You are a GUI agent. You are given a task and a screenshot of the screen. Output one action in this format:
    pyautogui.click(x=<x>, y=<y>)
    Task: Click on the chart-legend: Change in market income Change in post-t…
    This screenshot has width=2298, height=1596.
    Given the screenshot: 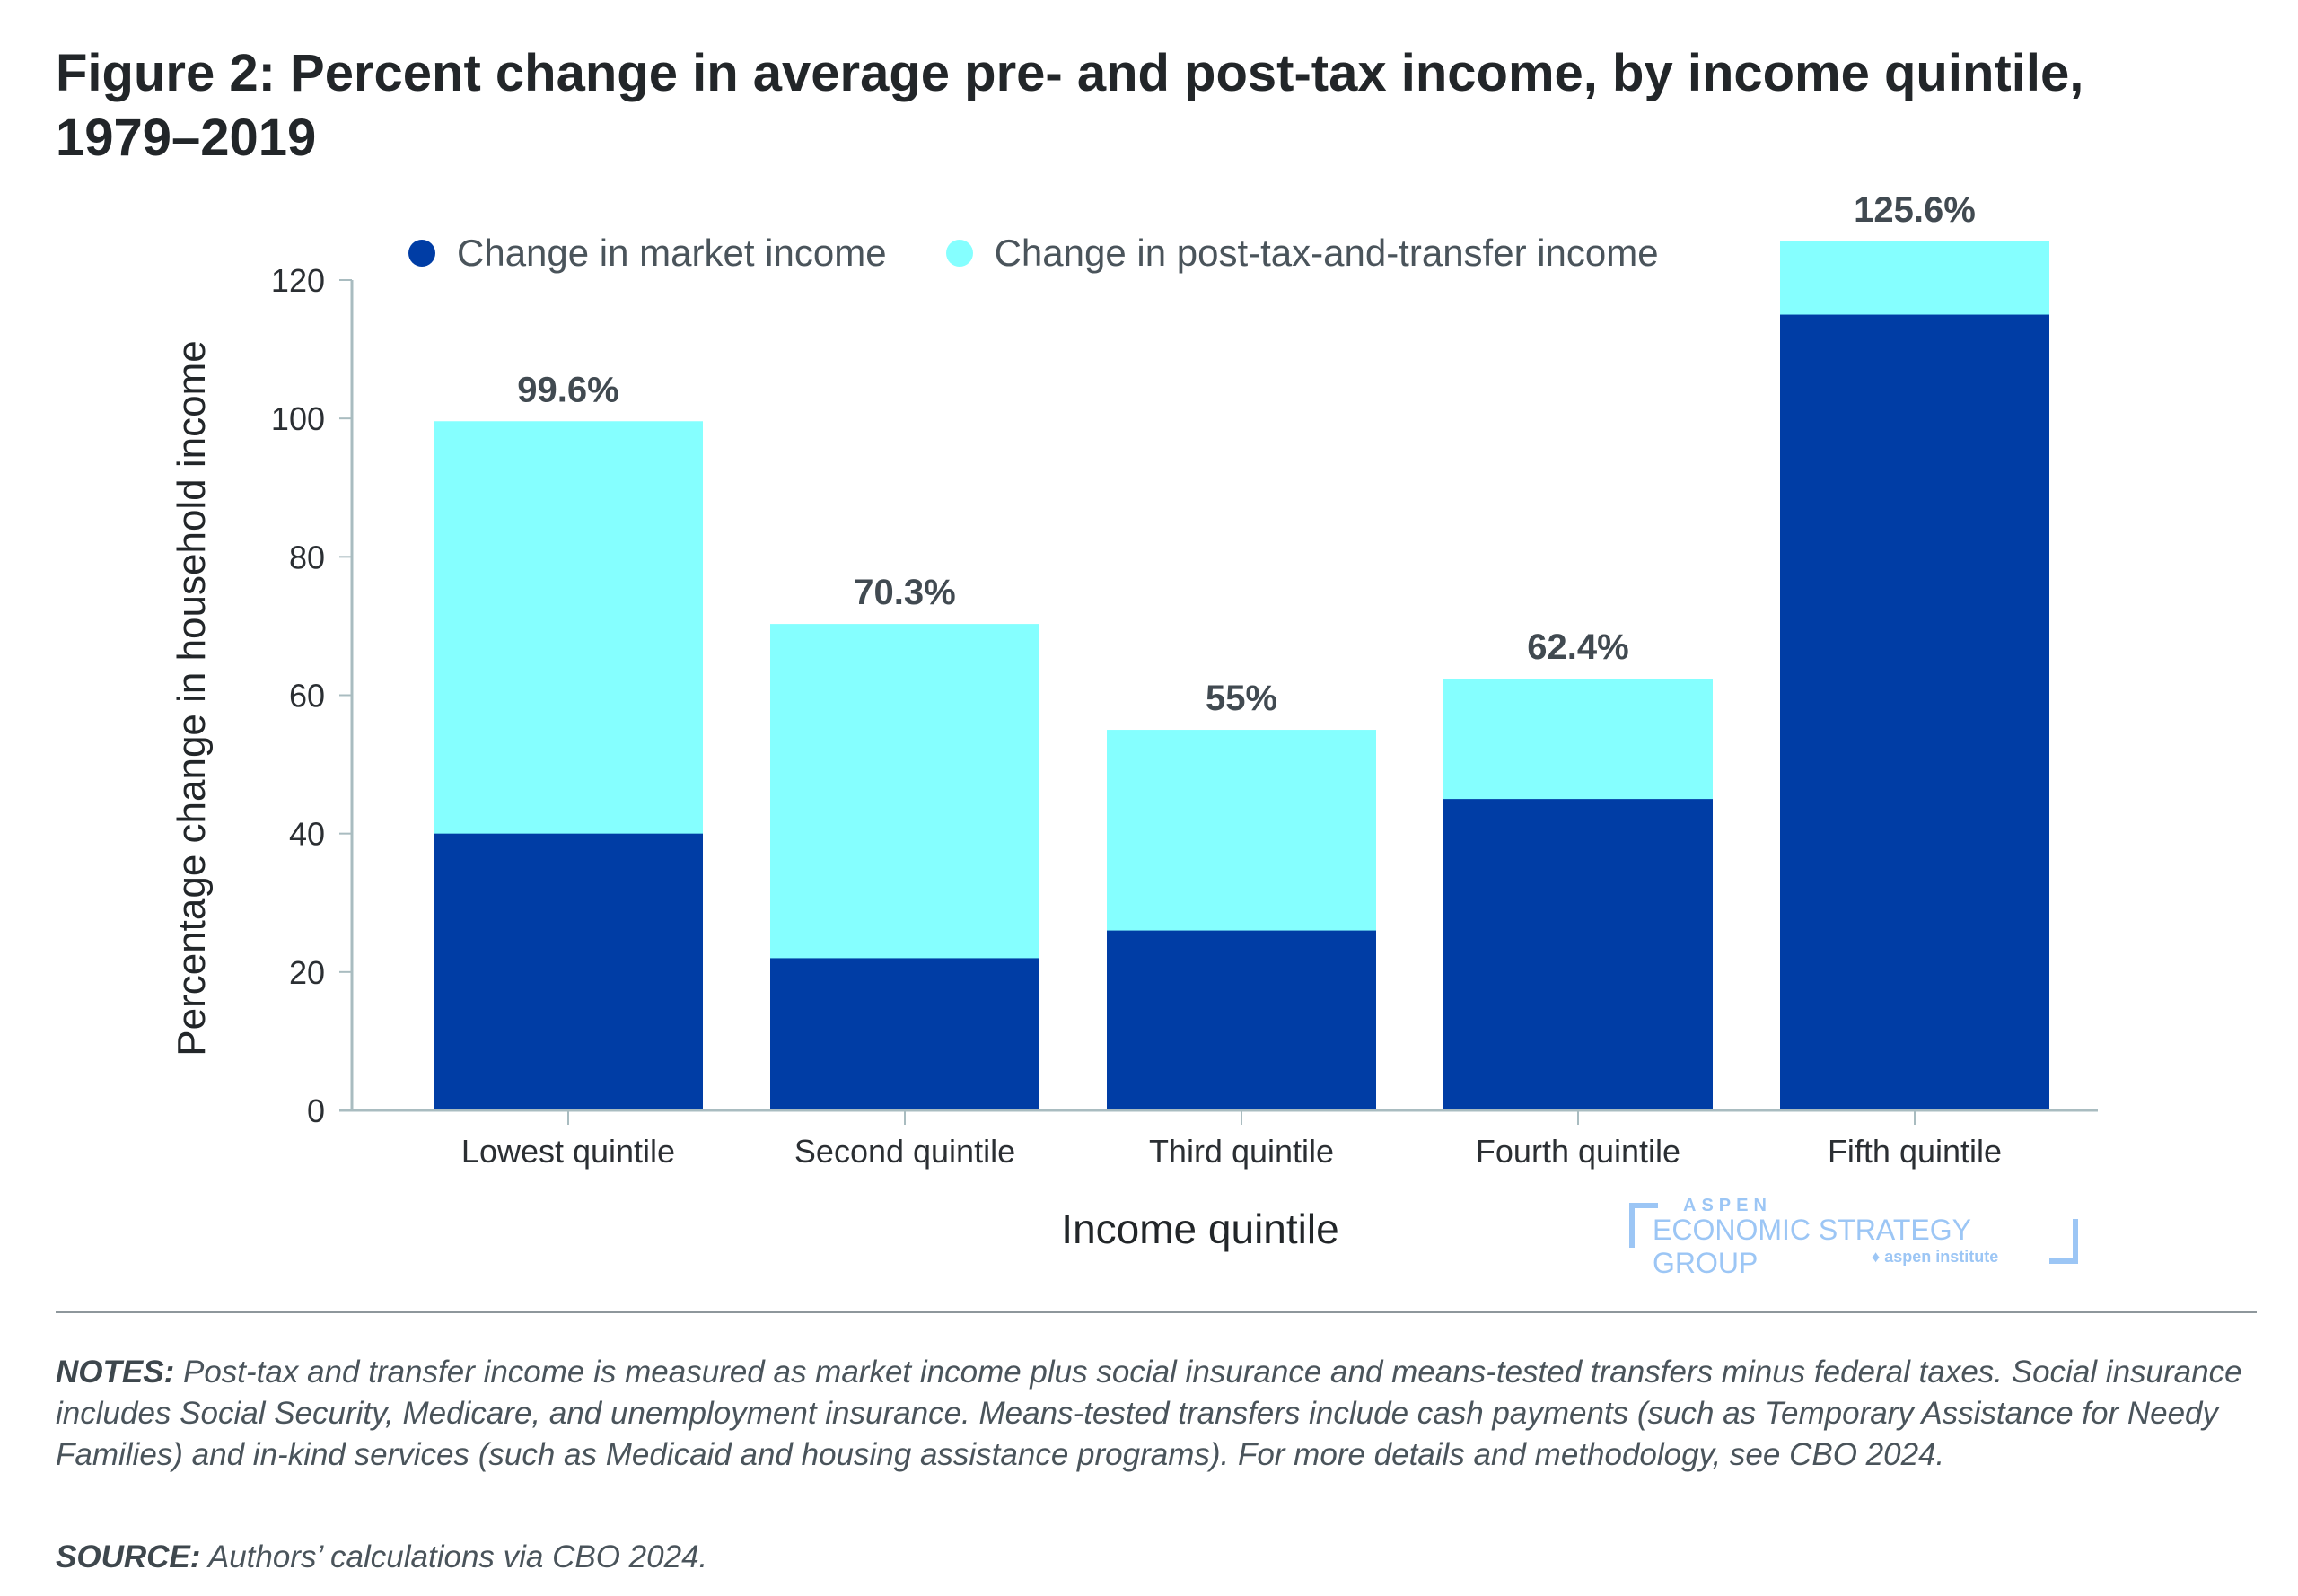 What is the action you would take?
    pyautogui.click(x=1063, y=253)
    